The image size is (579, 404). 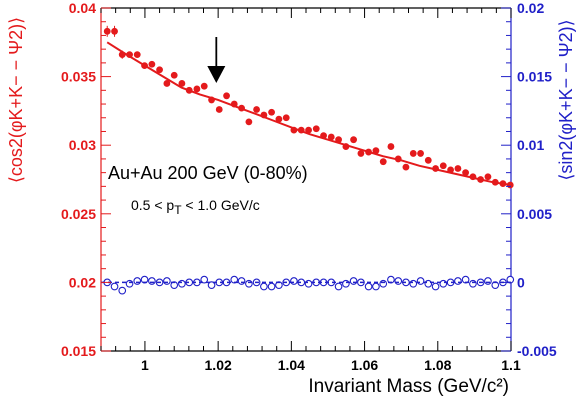 I want to click on right-y-axis-label: ⟨sin2(φK+K− − Ψ2)⟩, so click(x=566, y=99).